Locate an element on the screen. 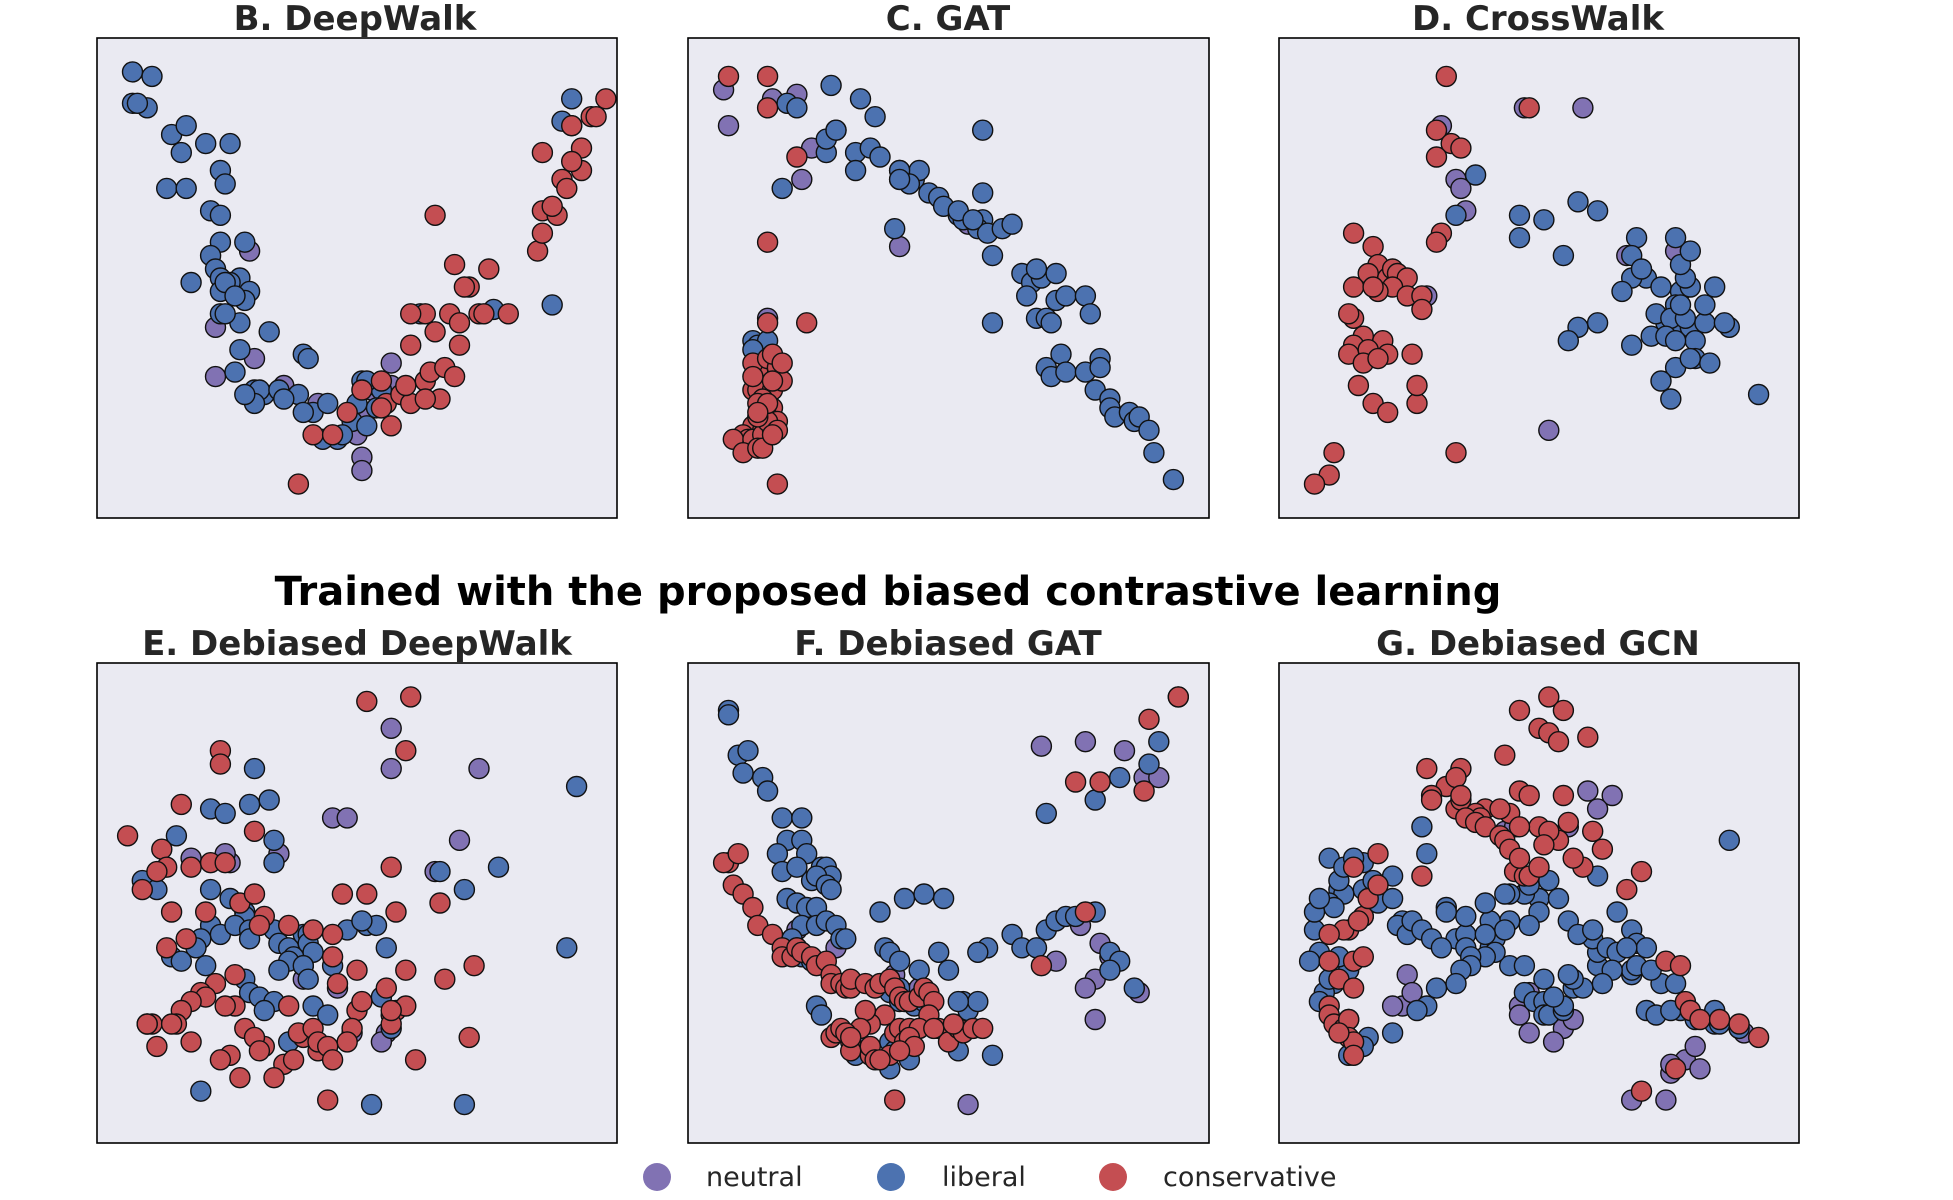  legend-marker-conservative is located at coordinates (1113, 1177).